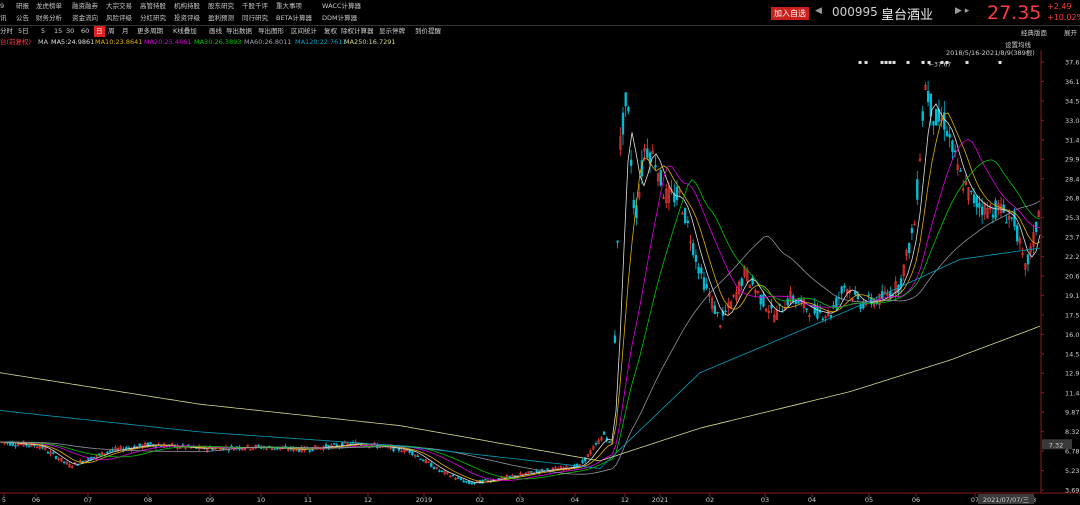 The width and height of the screenshot is (1080, 505). Describe the element at coordinates (49, 18) in the screenshot. I see `menu-item2-2: 财务分析` at that location.